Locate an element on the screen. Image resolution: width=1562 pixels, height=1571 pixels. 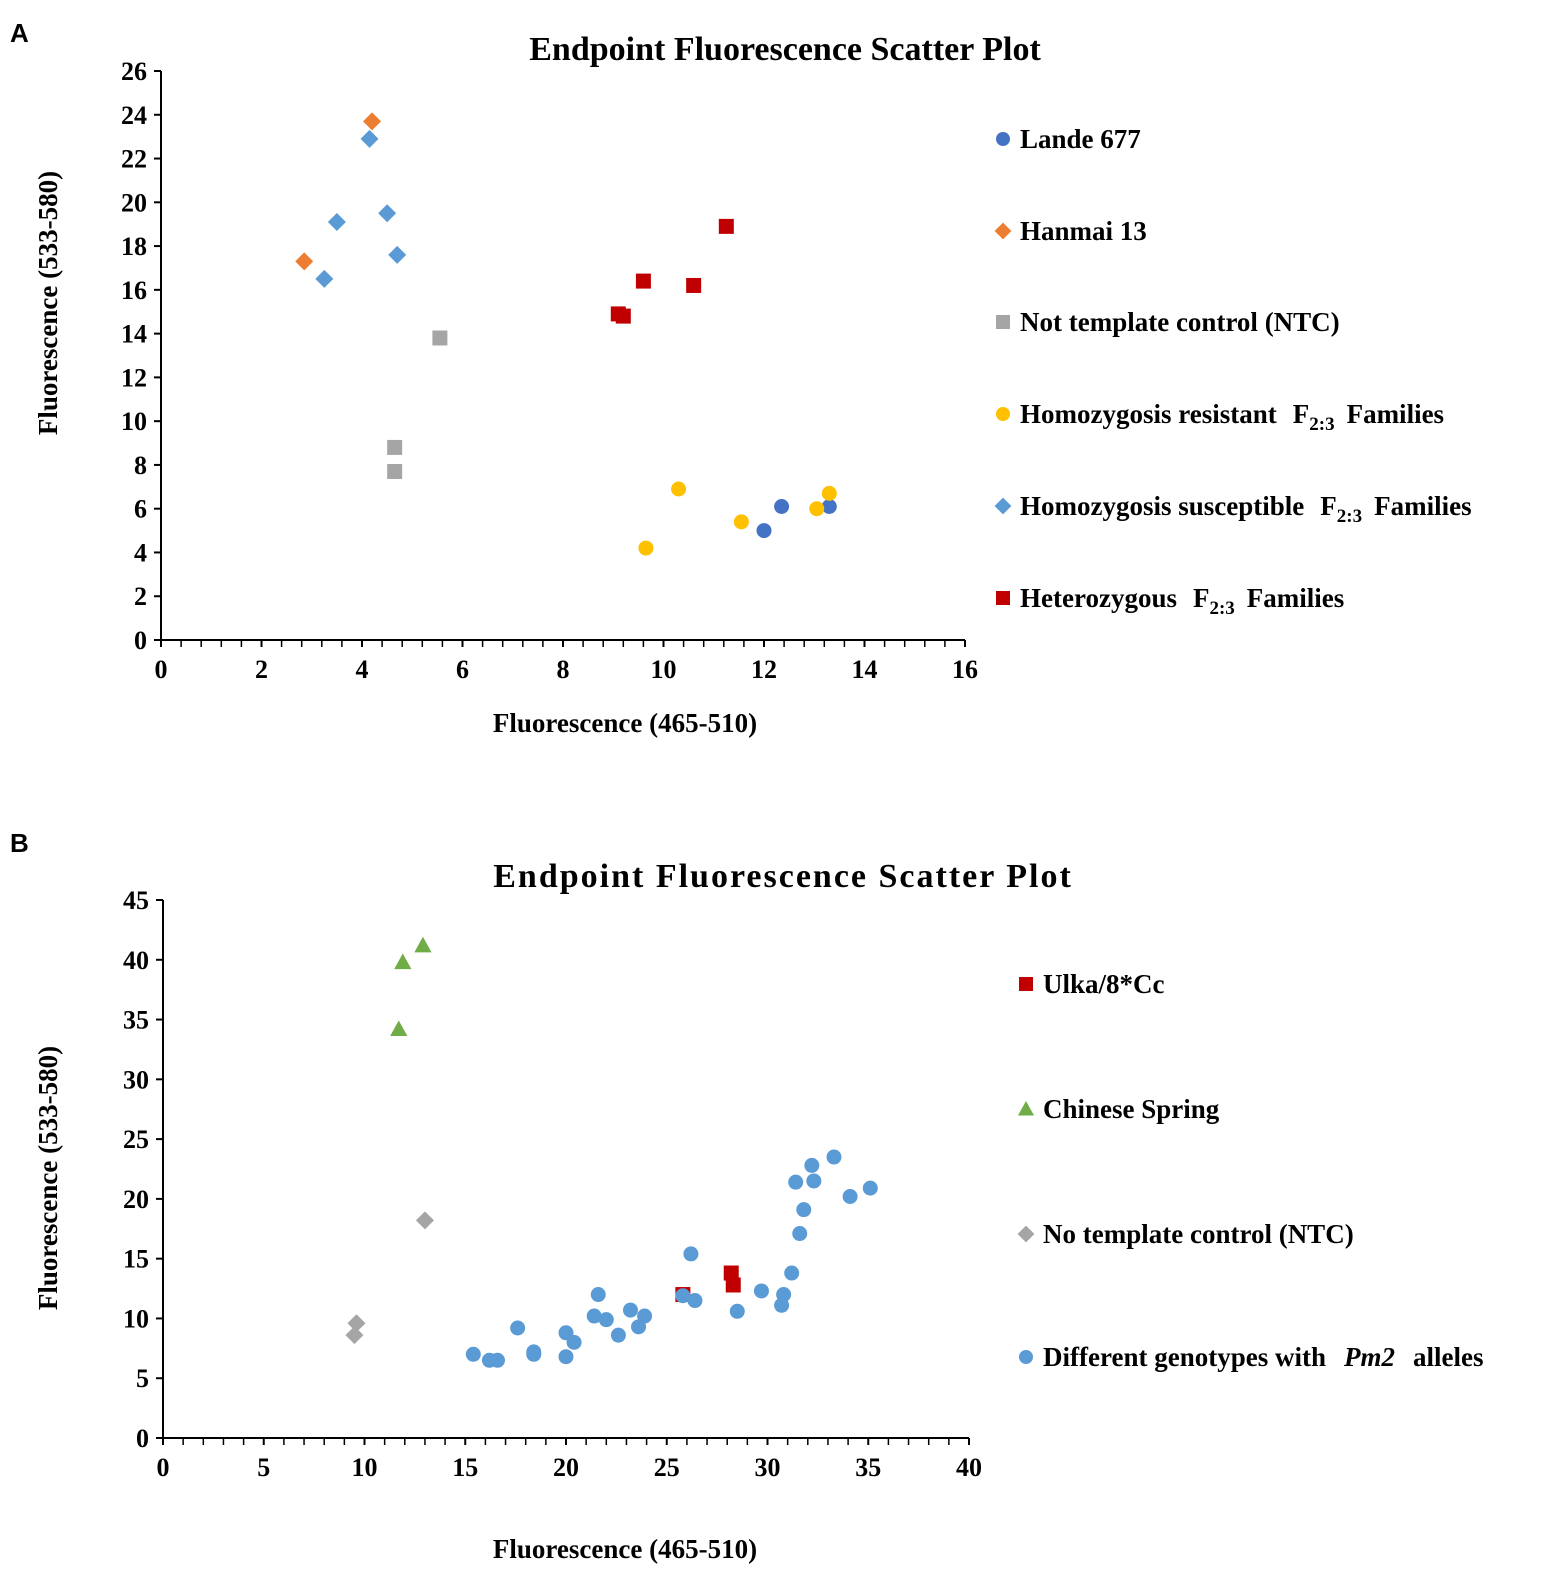
legend-label: Not template control (NTC) is located at coordinates (1180, 322).